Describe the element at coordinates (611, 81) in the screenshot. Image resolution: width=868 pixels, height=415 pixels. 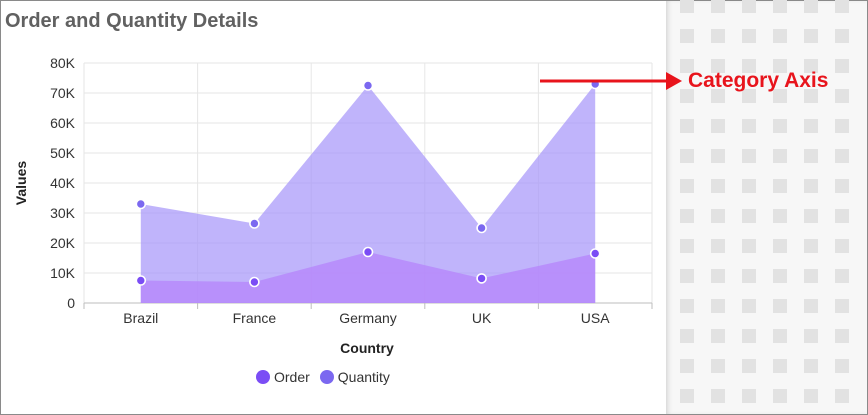
I see `annotation-arrow` at that location.